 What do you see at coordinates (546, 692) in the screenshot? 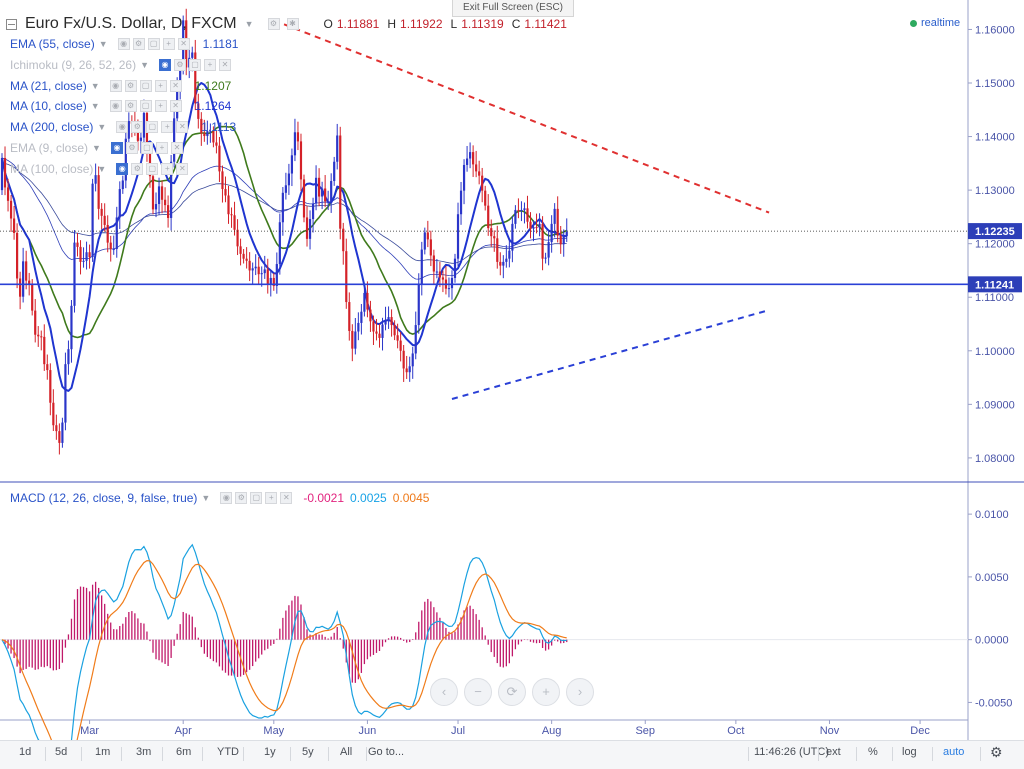
I see `zoom-in-icon: +` at bounding box center [546, 692].